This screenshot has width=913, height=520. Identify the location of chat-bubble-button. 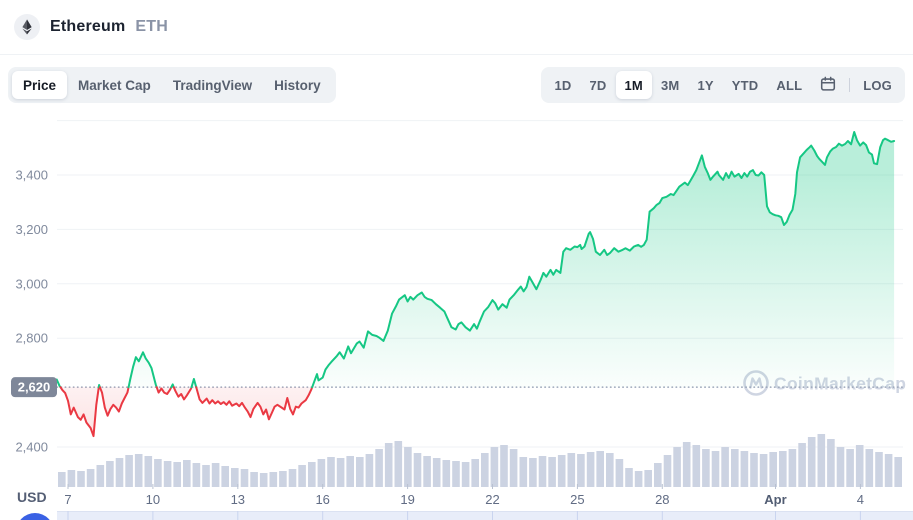
(35, 516).